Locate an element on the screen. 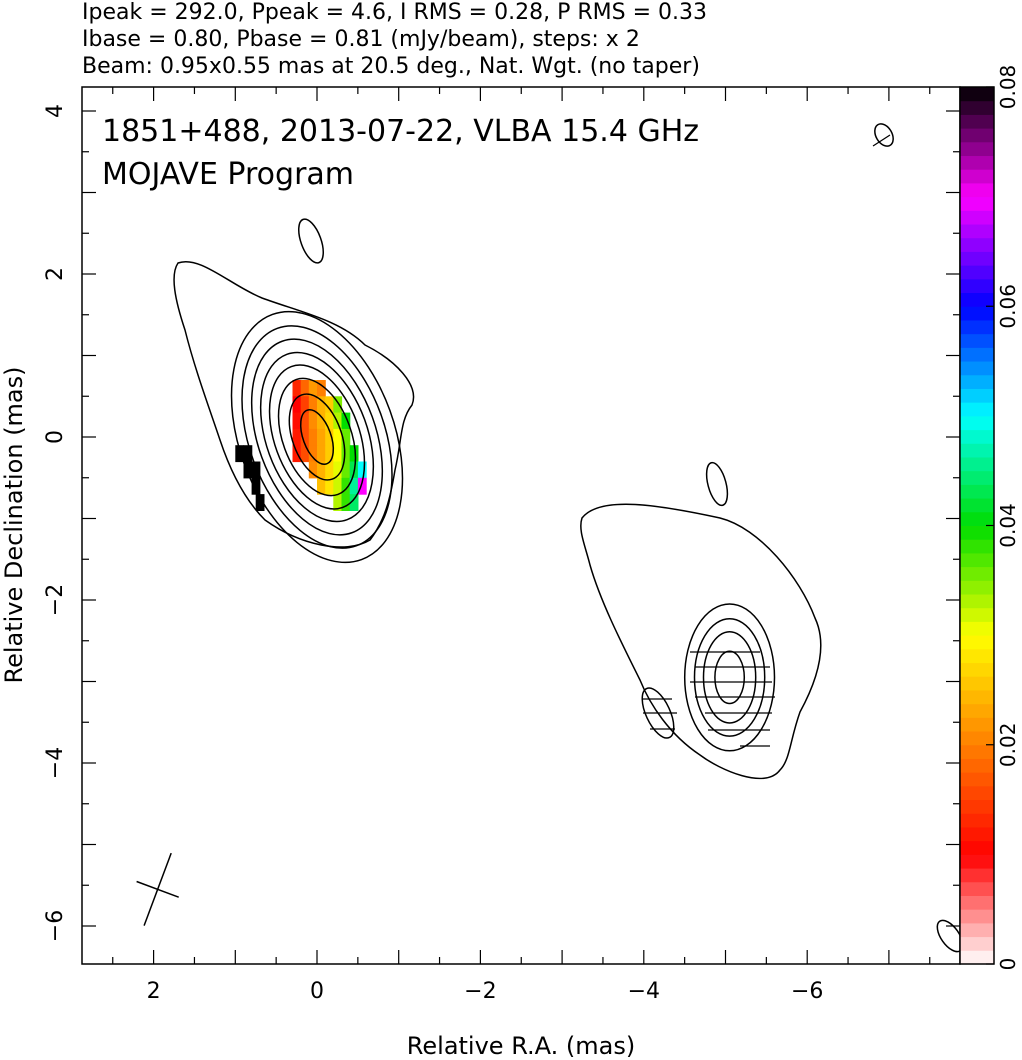 This screenshot has width=1022, height=1060. side-blob-contour is located at coordinates (658, 713).